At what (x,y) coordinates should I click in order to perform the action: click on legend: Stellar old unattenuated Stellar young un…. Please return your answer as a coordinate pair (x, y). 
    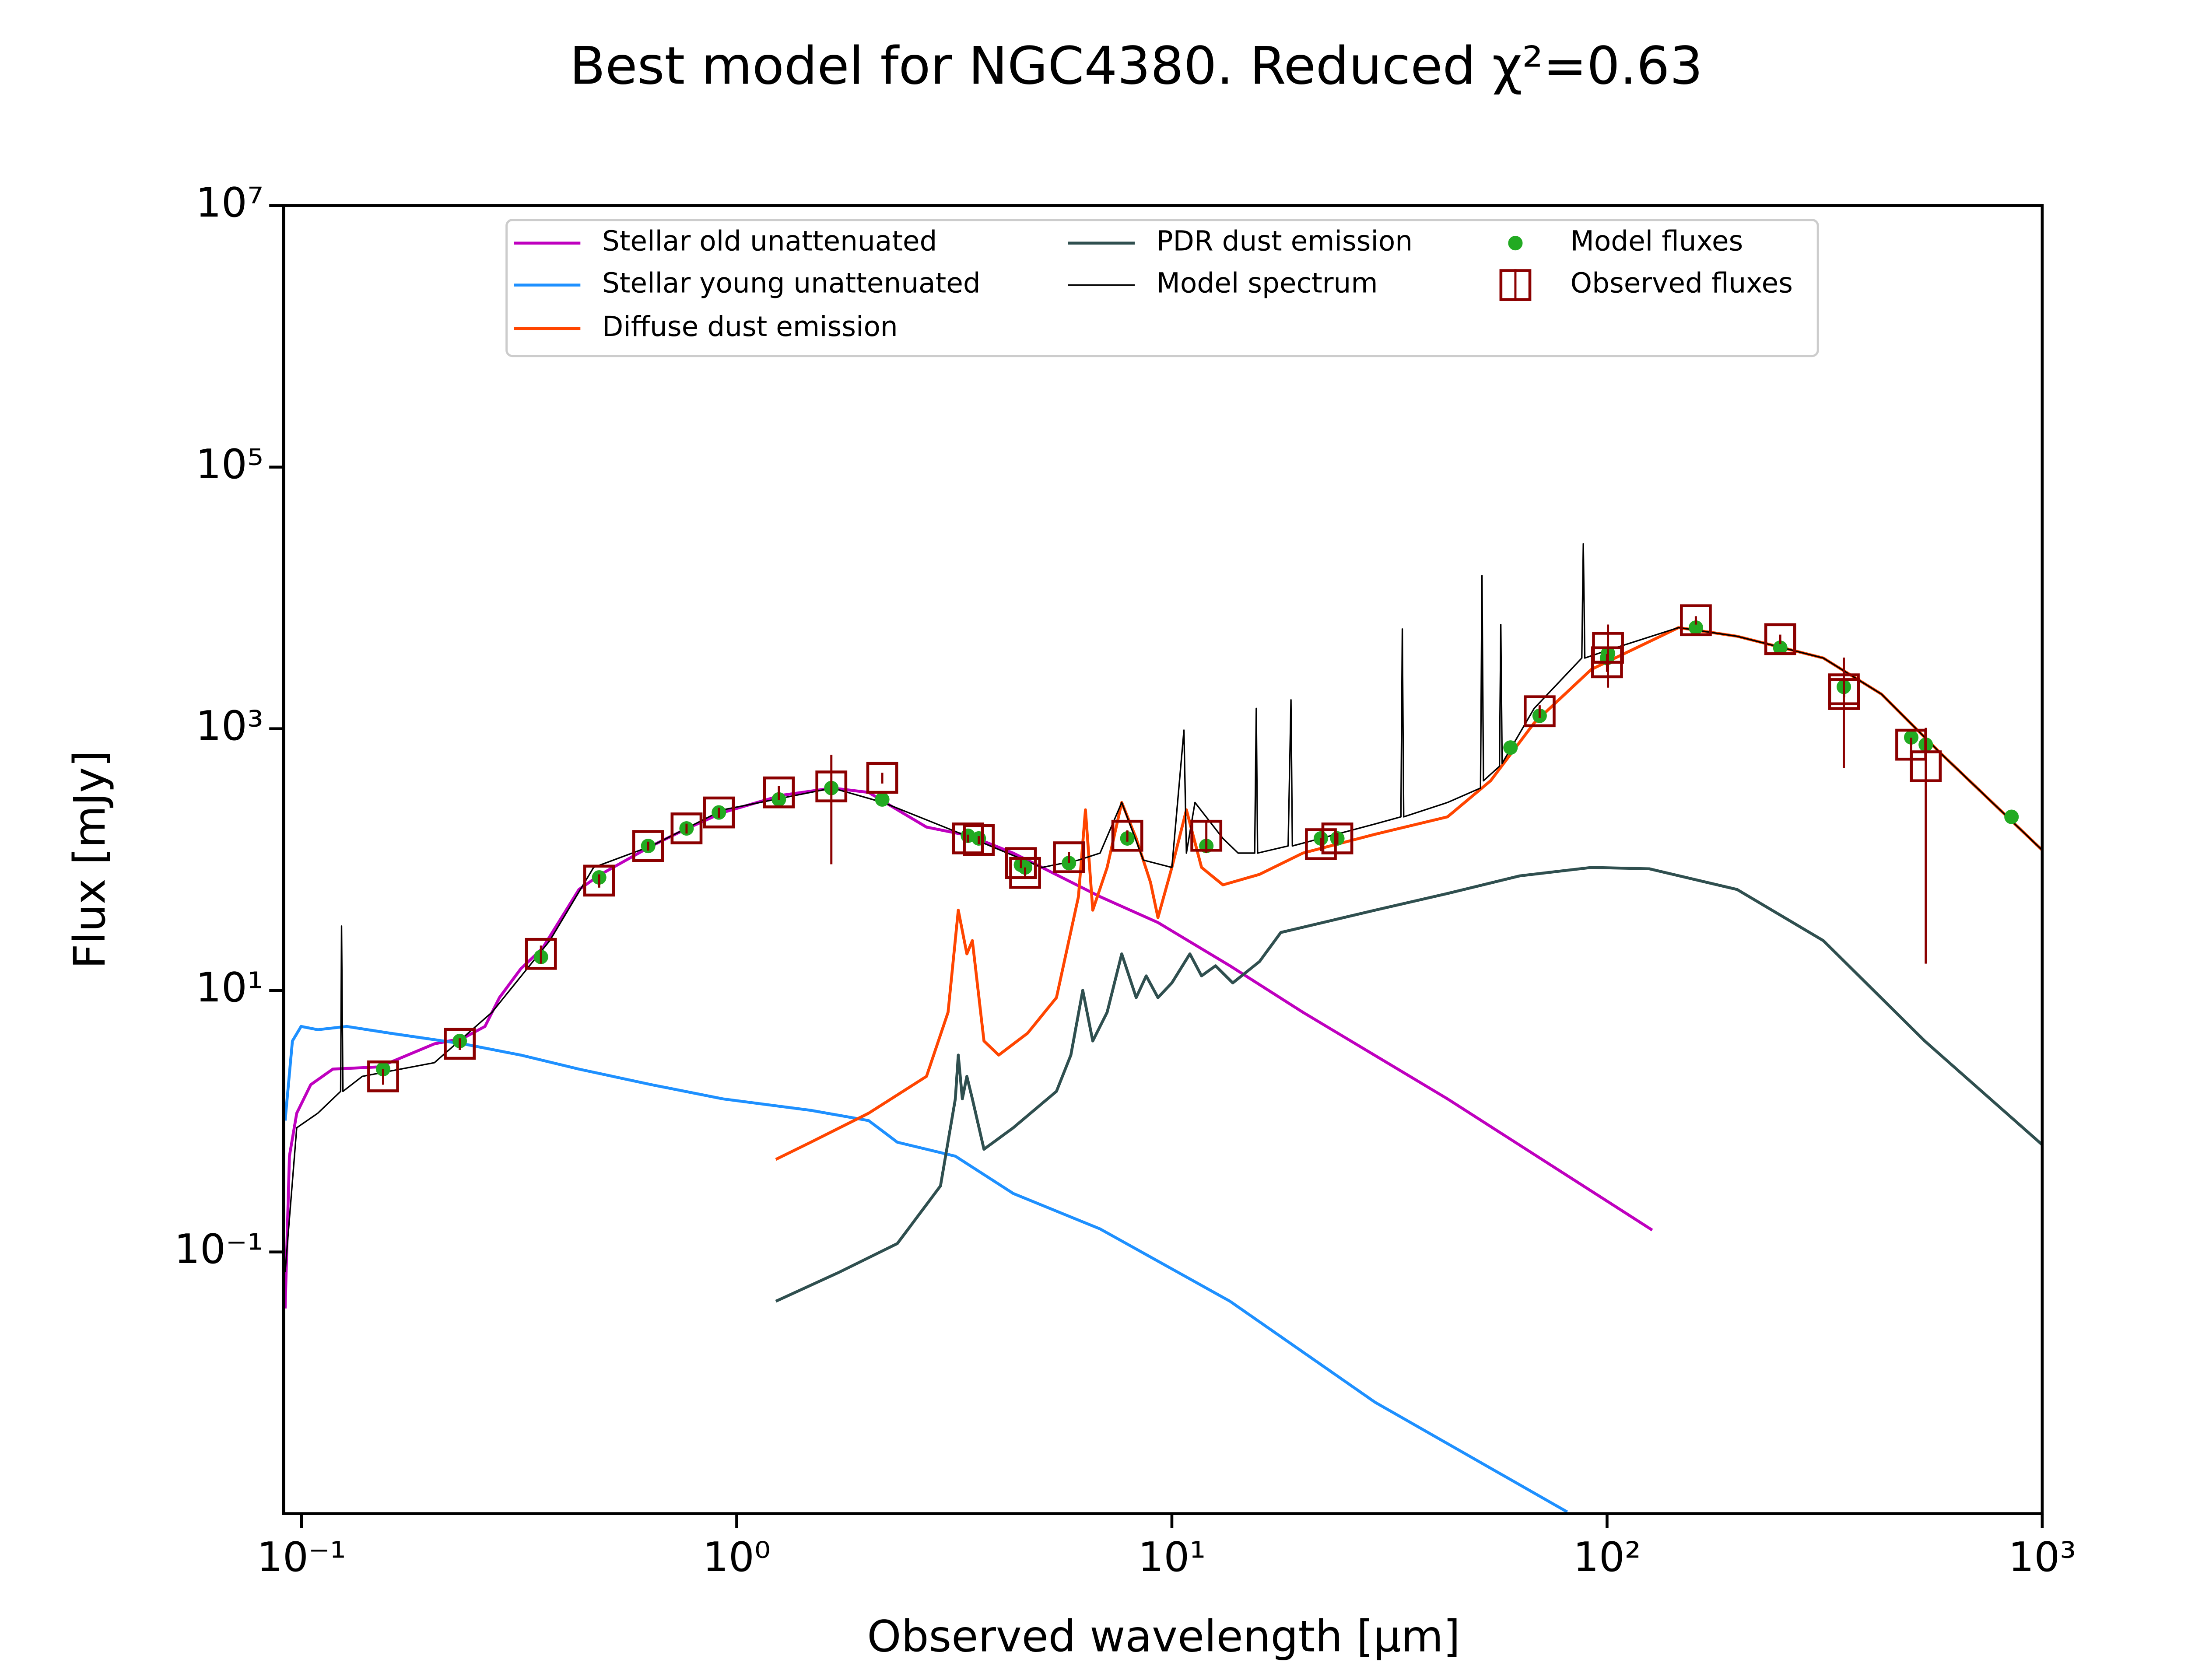
    Looking at the image, I should click on (1162, 288).